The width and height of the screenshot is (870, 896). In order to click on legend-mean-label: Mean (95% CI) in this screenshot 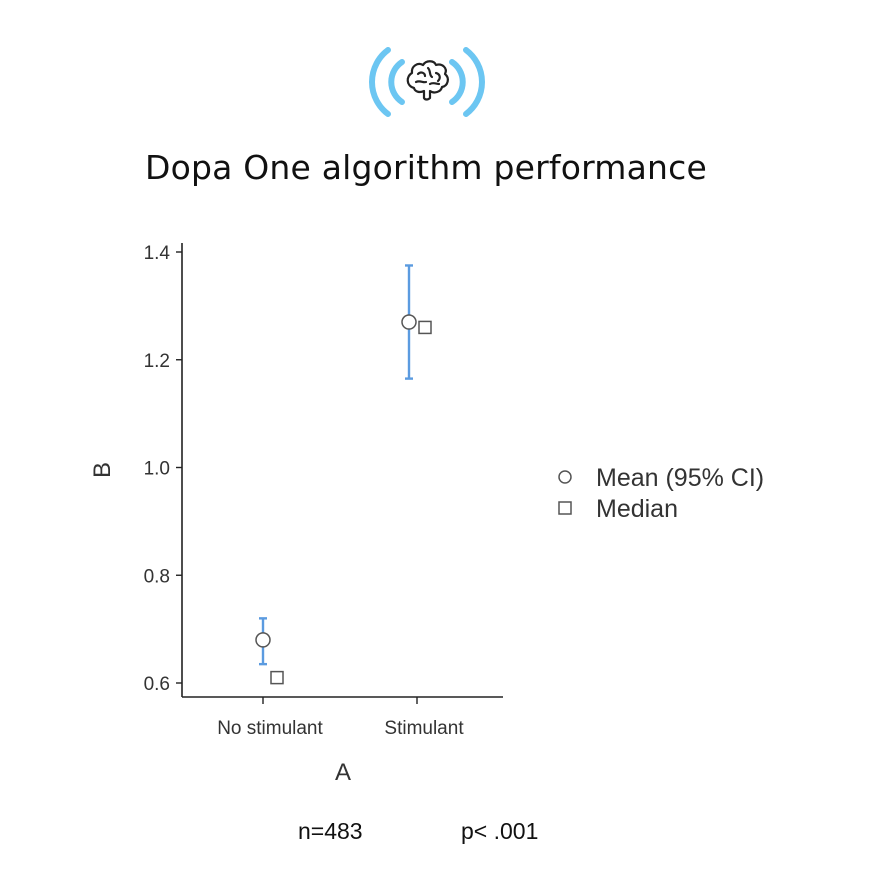, I will do `click(680, 478)`.